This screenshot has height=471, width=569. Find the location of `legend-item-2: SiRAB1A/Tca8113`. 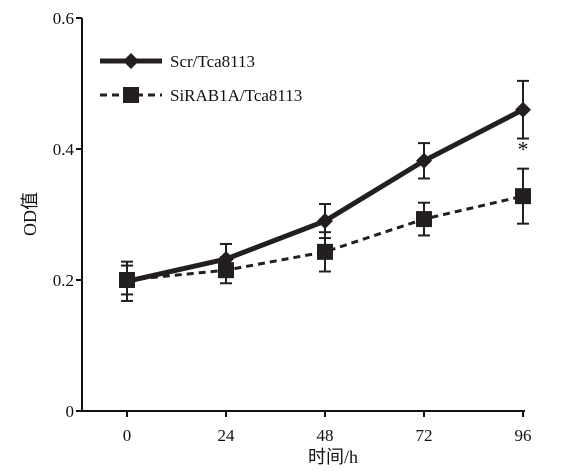

legend-item-2: SiRAB1A/Tca8113 is located at coordinates (201, 95).